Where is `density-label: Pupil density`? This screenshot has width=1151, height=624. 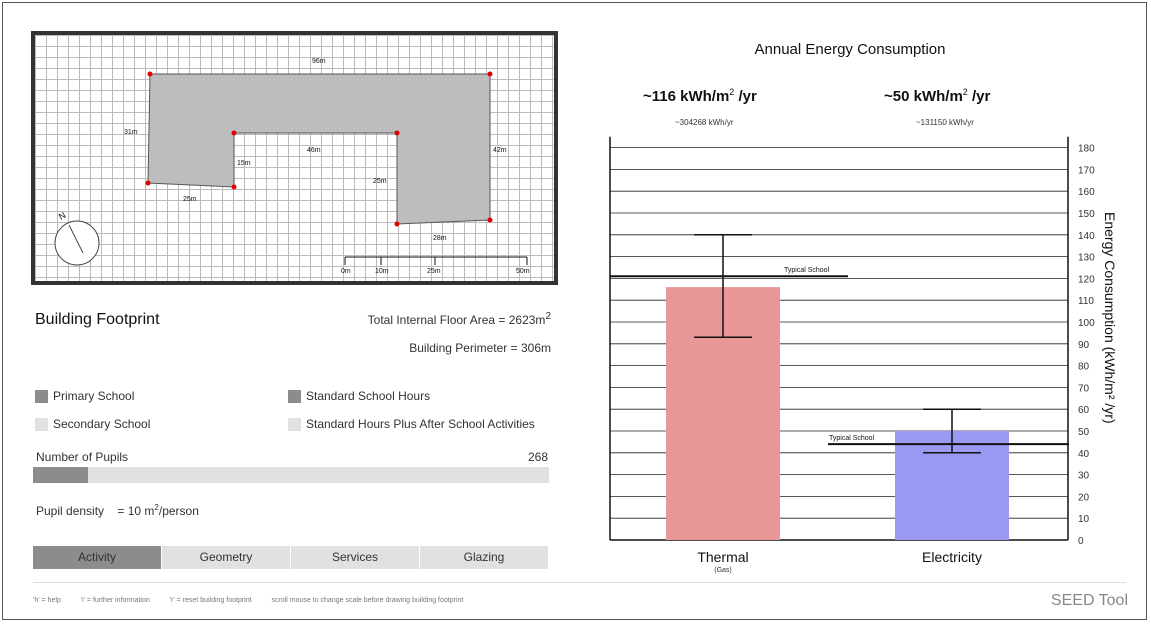 density-label: Pupil density is located at coordinates (70, 511).